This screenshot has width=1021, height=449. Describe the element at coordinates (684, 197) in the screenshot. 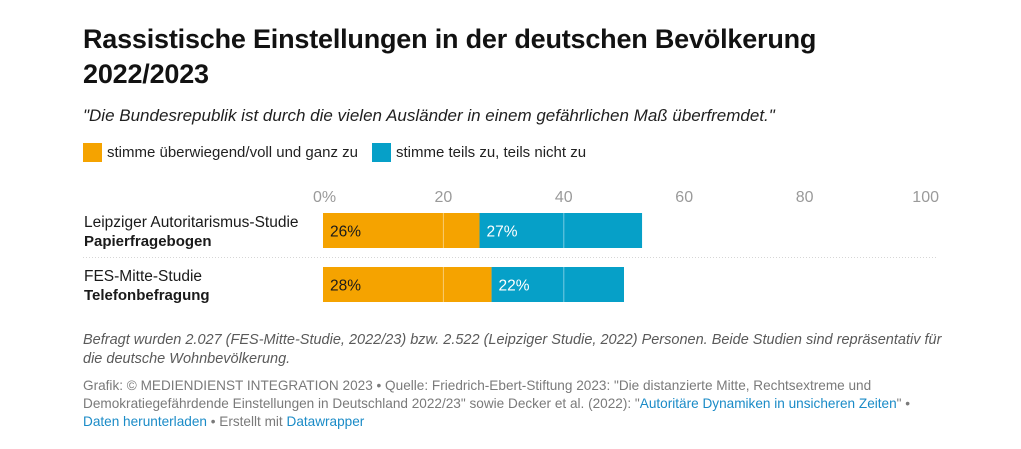

I see `x-tick-label-60: 60` at that location.